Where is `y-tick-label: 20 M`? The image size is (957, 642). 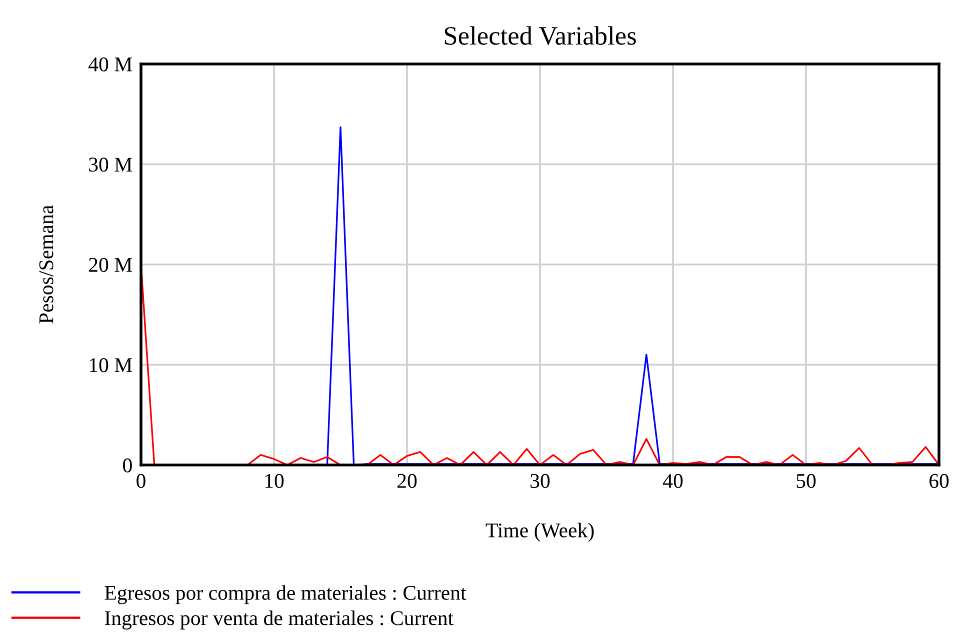 y-tick-label: 20 M is located at coordinates (110, 265).